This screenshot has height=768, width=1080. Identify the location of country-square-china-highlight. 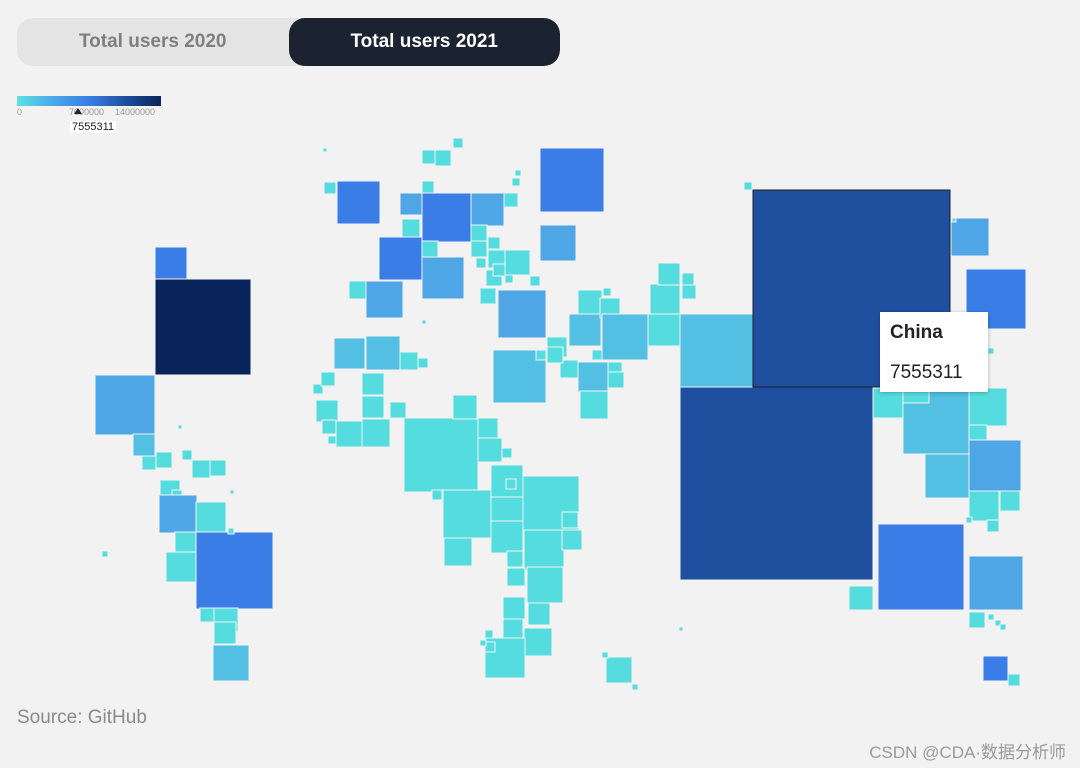
(851, 288).